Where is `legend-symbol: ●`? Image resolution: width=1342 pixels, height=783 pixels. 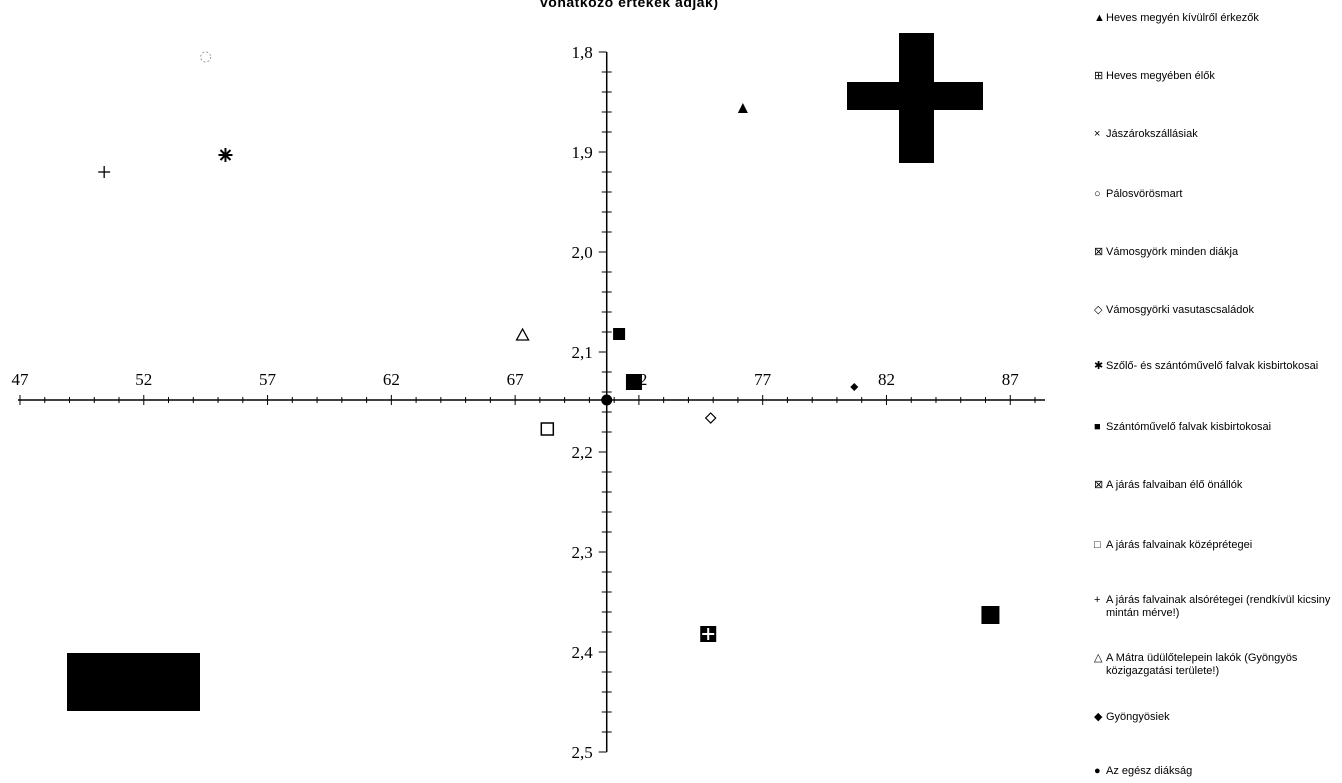 legend-symbol: ● is located at coordinates (1097, 771).